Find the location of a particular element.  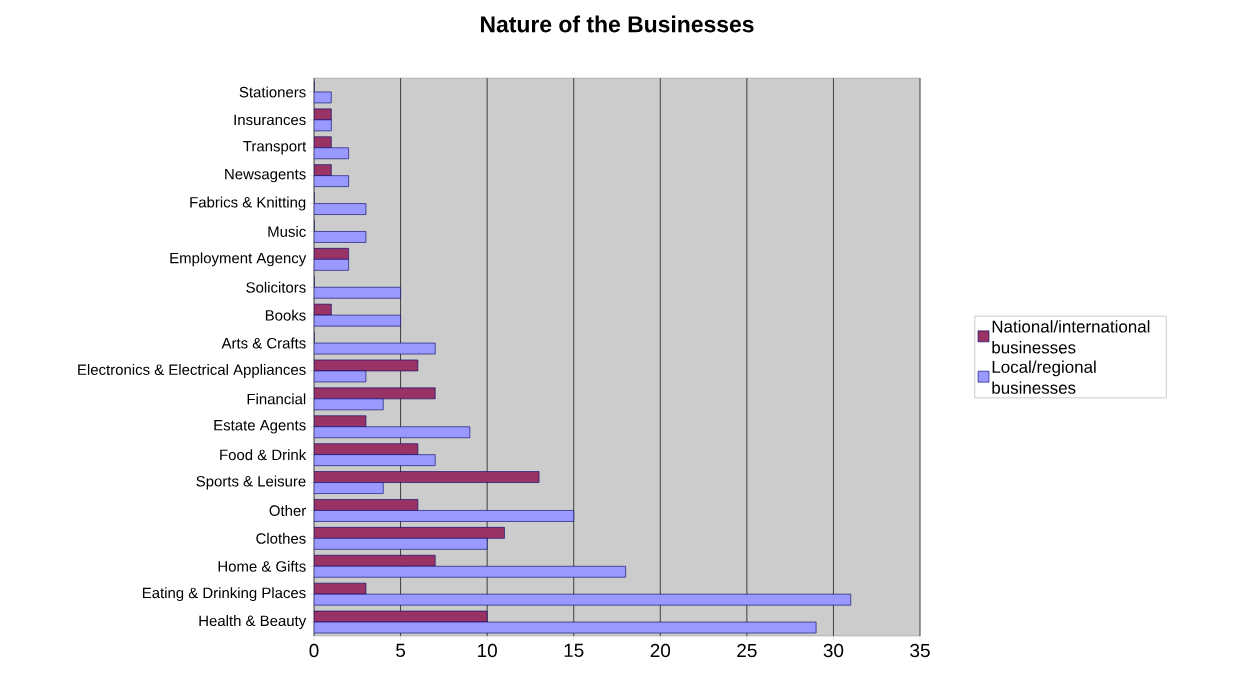

x-tick-label: 25 is located at coordinates (747, 650).